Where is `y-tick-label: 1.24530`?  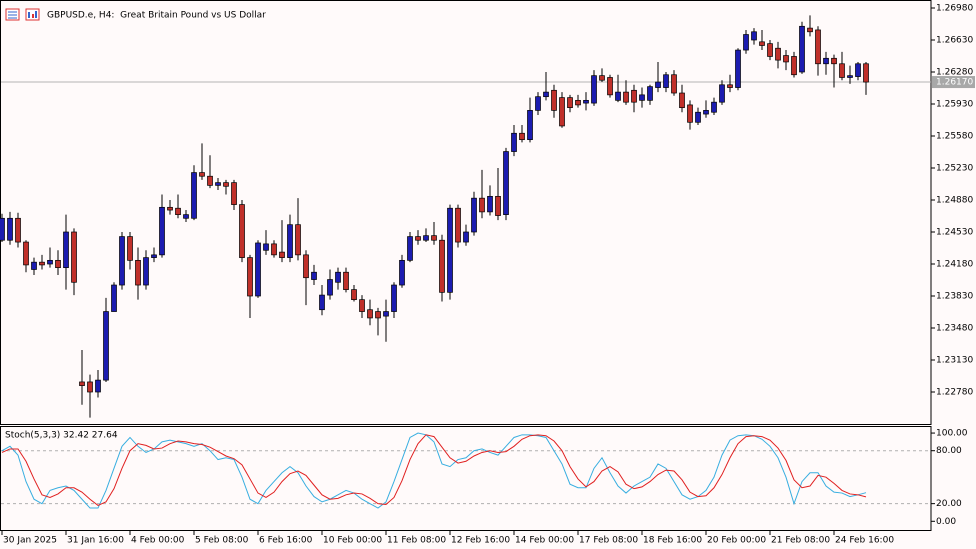
y-tick-label: 1.24530 is located at coordinates (954, 233).